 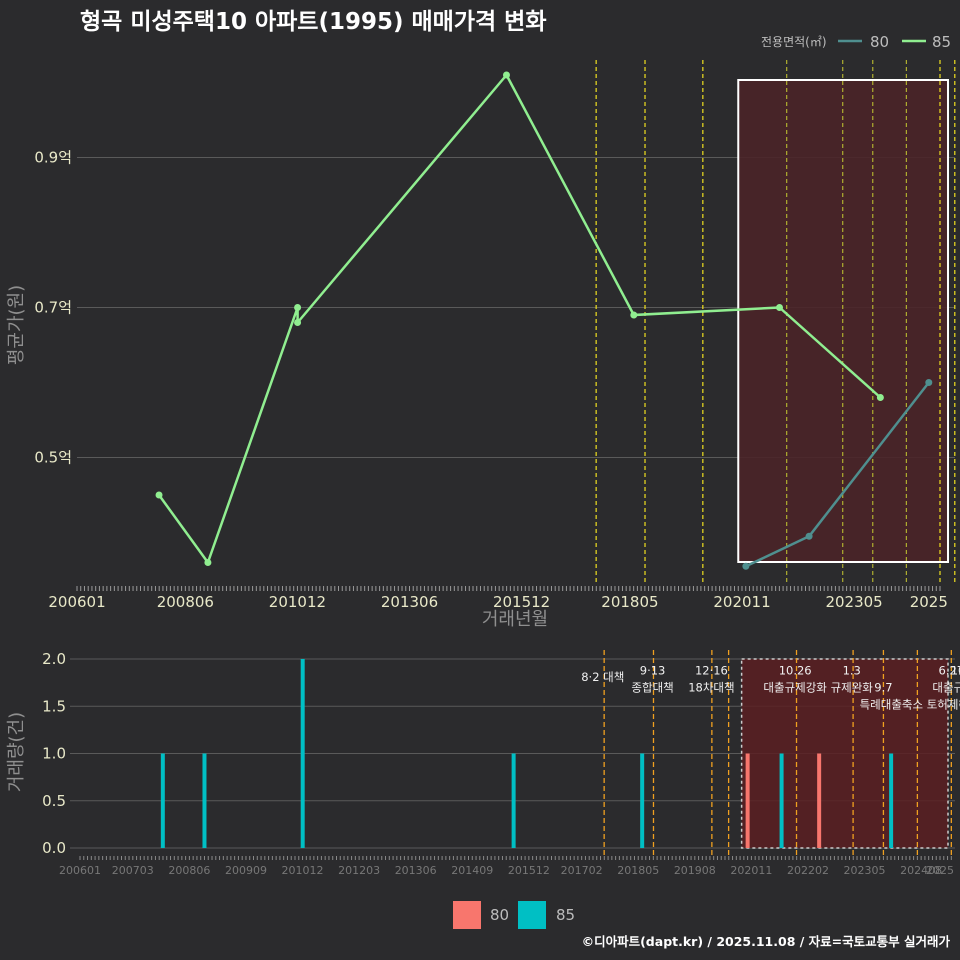 I want to click on policy-annotation-10: 특례대출축소 토허제해제, so click(x=910, y=704).